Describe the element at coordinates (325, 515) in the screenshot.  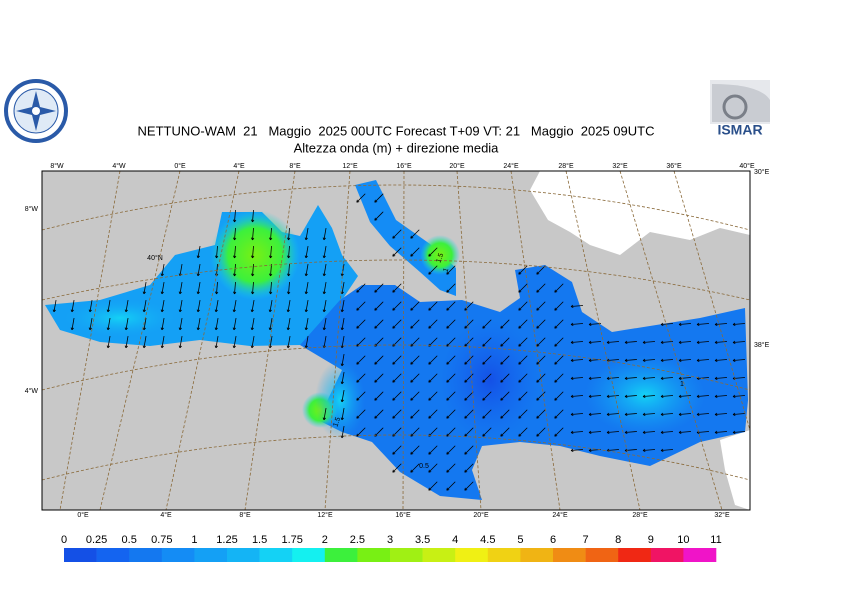
I see `lon-label: 12°E` at that location.